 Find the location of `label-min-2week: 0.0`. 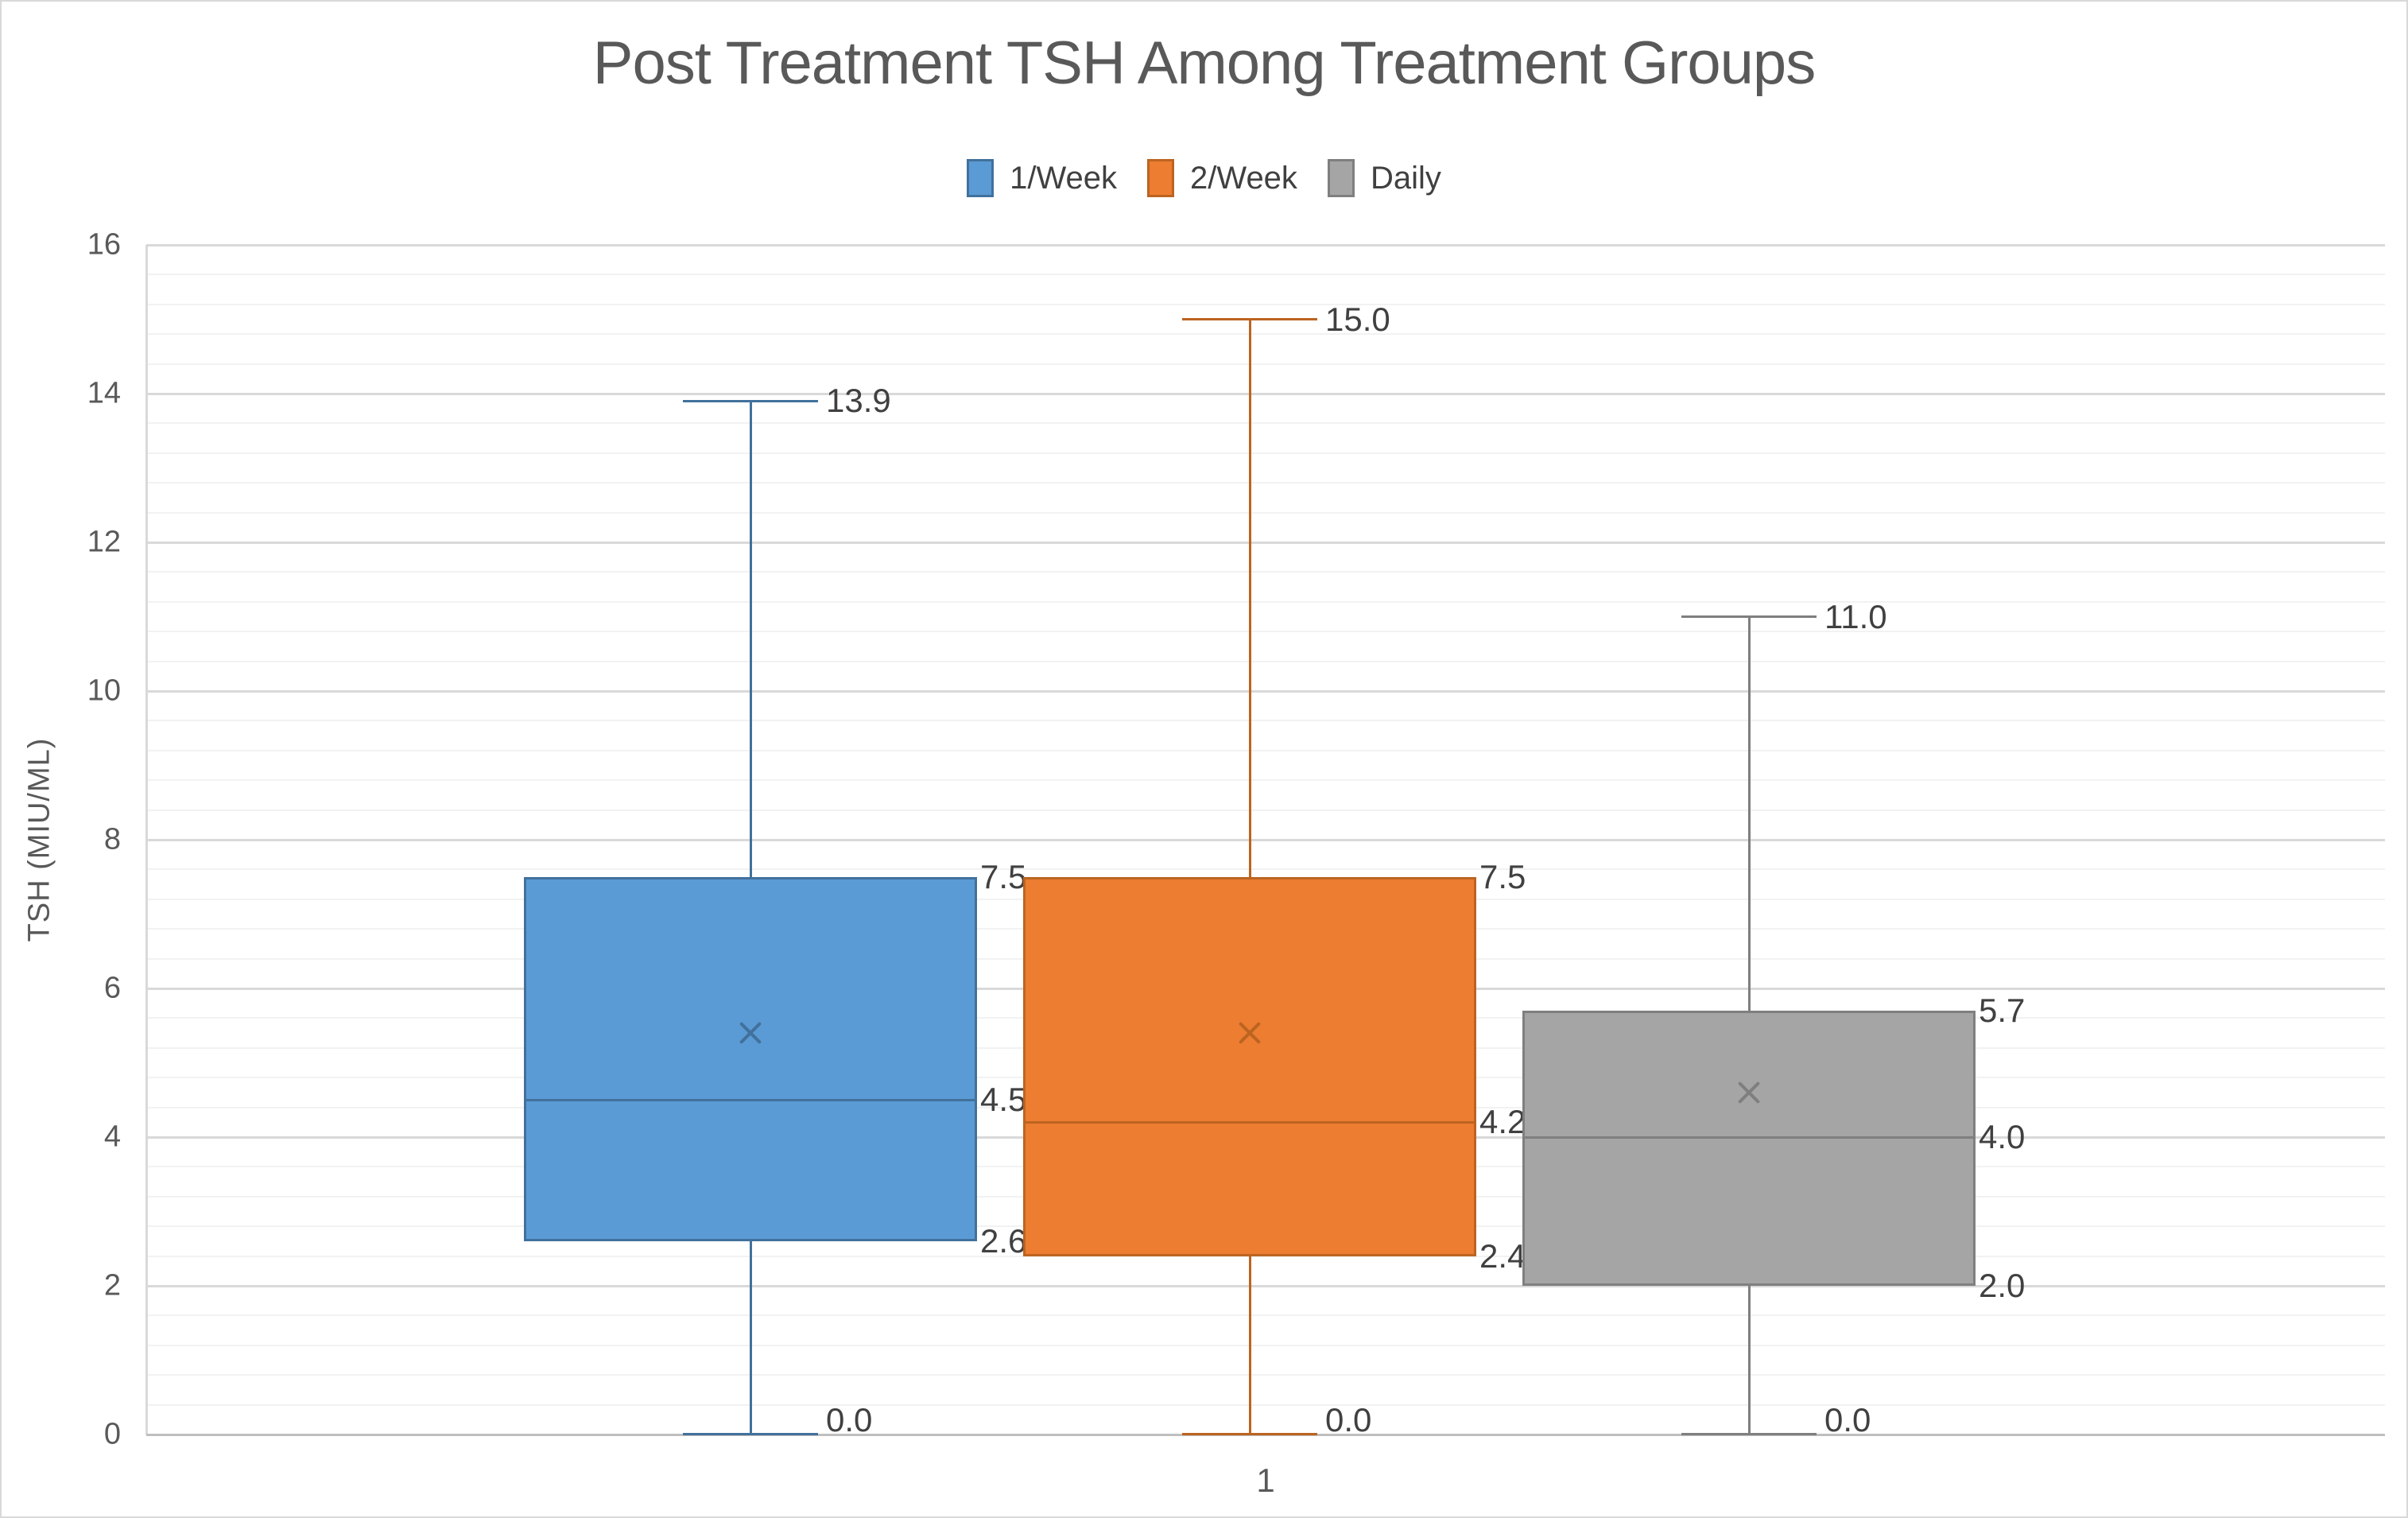

label-min-2week: 0.0 is located at coordinates (1348, 1419).